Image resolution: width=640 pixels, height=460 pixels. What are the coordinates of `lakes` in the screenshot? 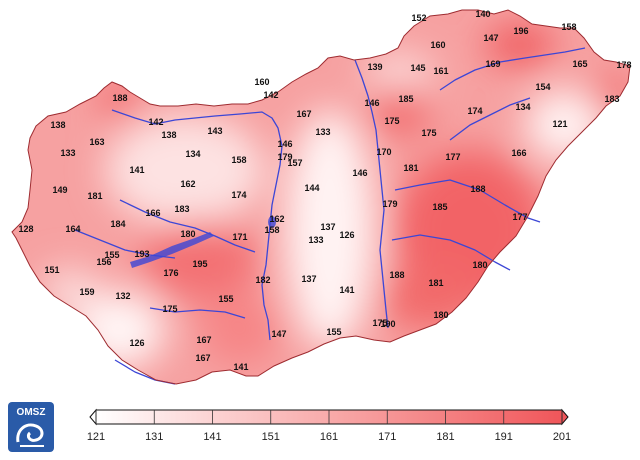 It's located at (203, 242).